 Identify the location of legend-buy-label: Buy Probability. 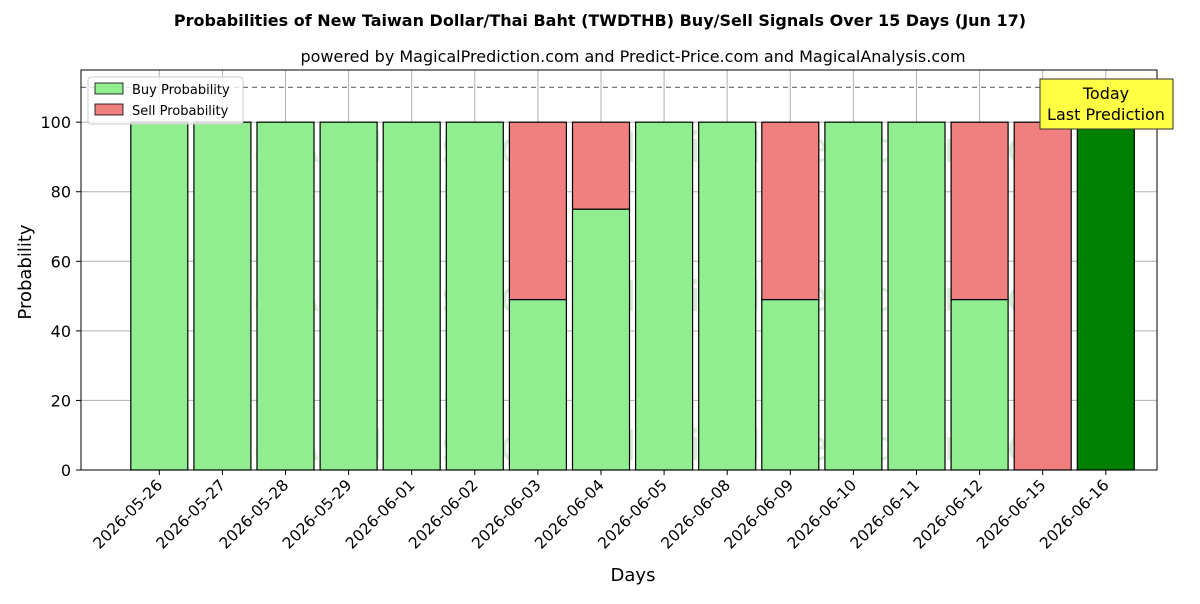
(181, 90).